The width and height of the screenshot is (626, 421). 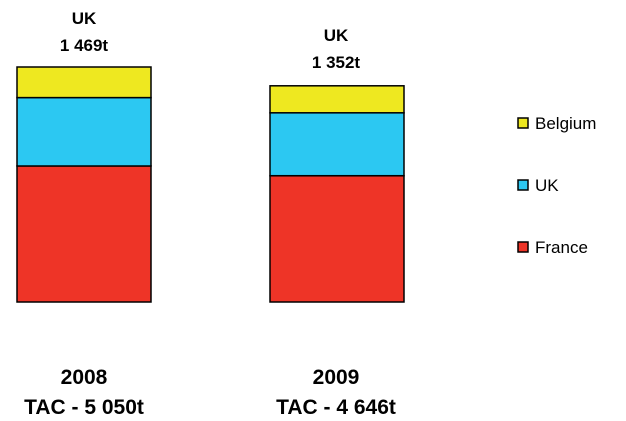 What do you see at coordinates (547, 185) in the screenshot?
I see `legend-label-uk: UK` at bounding box center [547, 185].